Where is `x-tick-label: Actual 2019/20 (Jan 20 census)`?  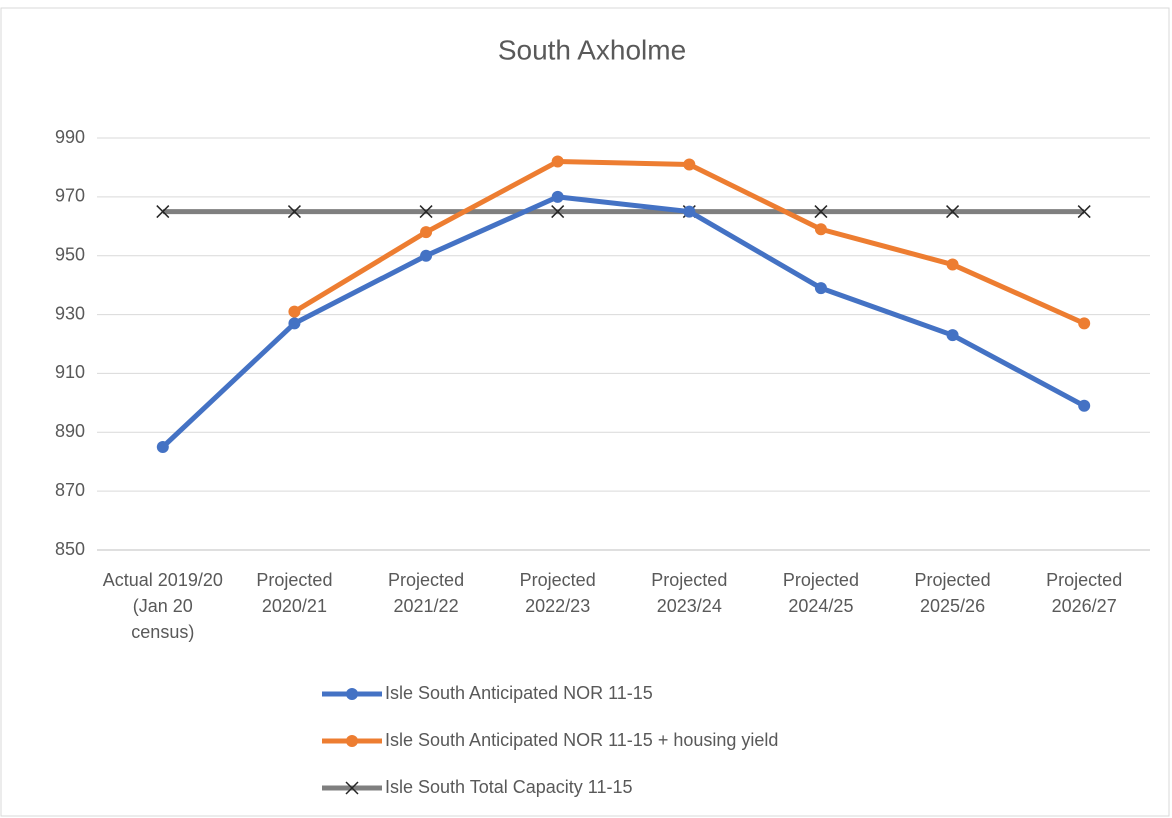
x-tick-label: Actual 2019/20 (Jan 20 census) is located at coordinates (162, 606).